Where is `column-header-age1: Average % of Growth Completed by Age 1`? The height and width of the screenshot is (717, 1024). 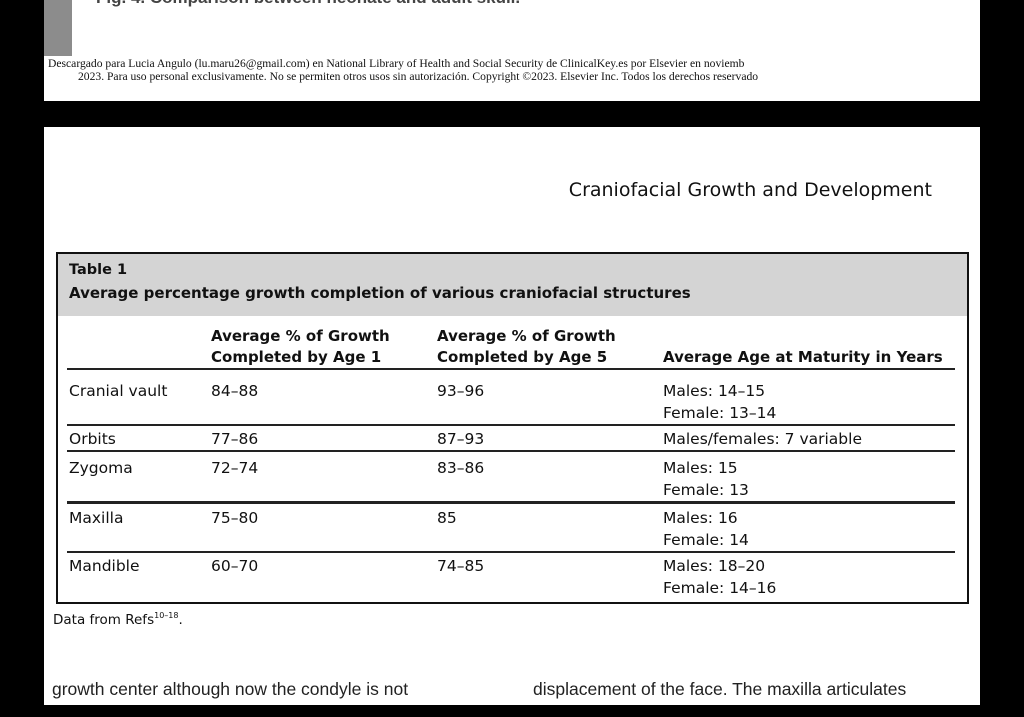 column-header-age1: Average % of Growth Completed by Age 1 is located at coordinates (300, 347).